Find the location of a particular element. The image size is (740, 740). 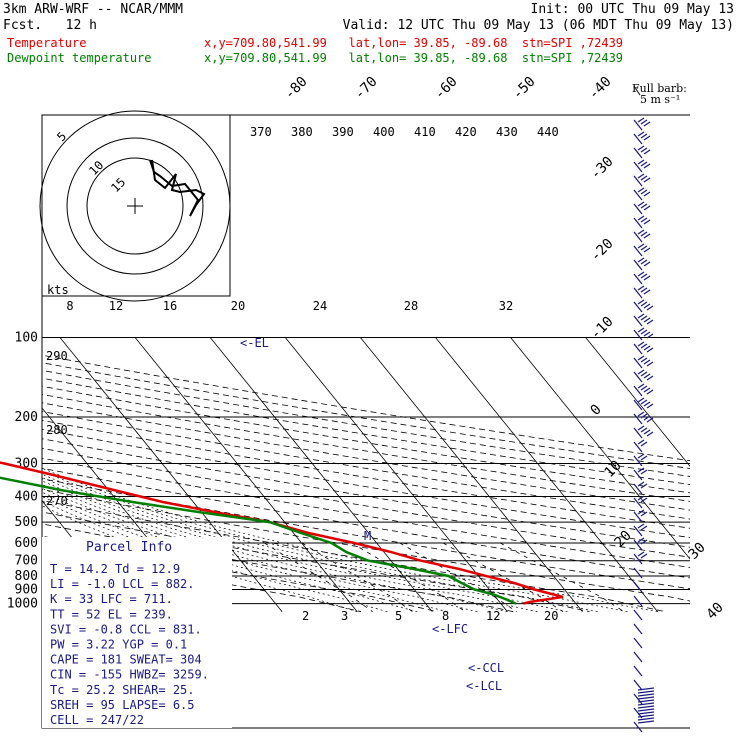

isotherm-top-label--80: -80 is located at coordinates (296, 88).